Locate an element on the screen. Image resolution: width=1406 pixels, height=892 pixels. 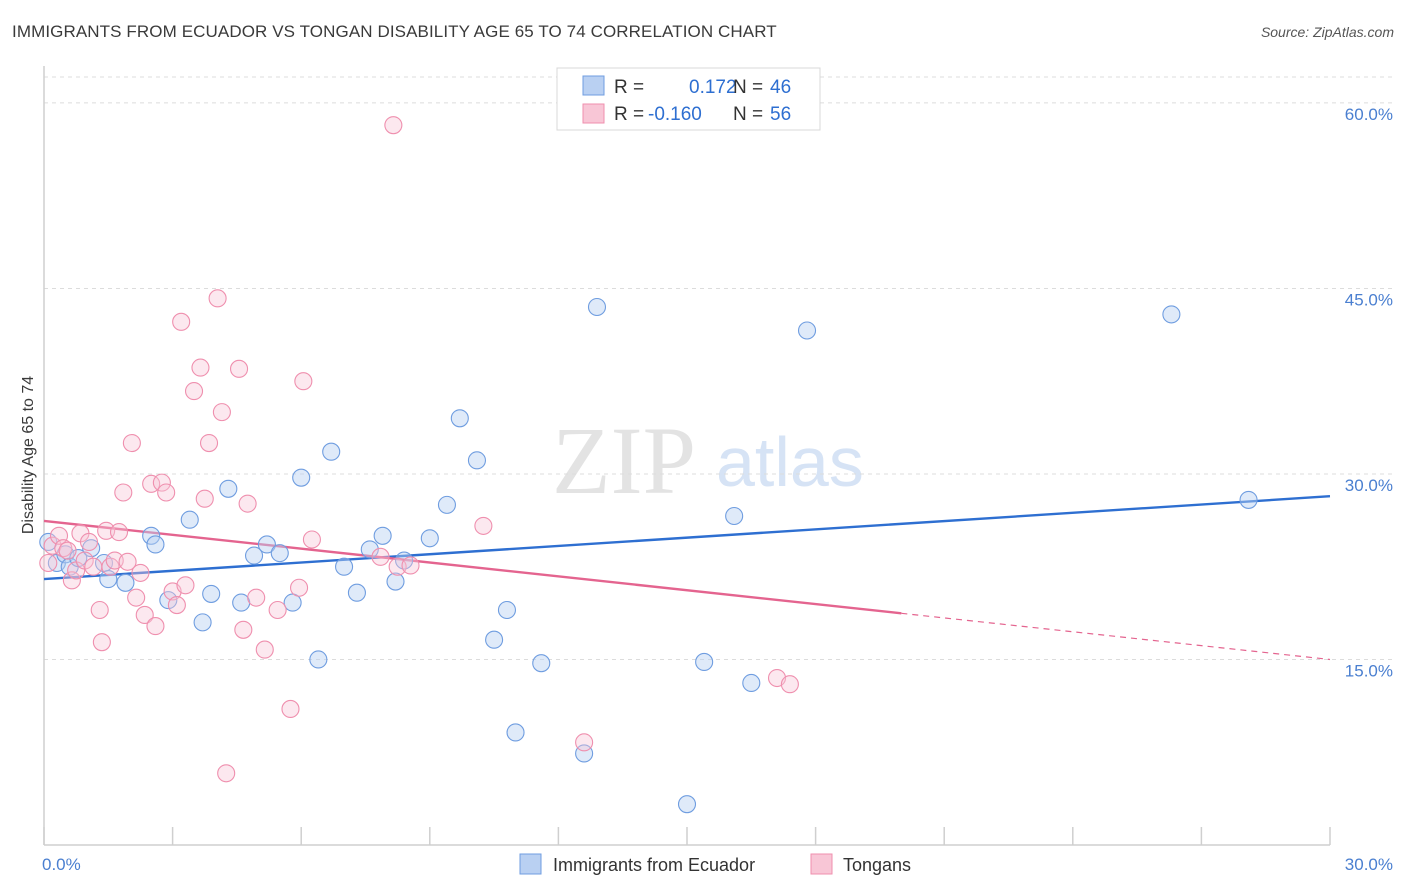
legend-n-label-ecuador: N = is located at coordinates (748, 87).